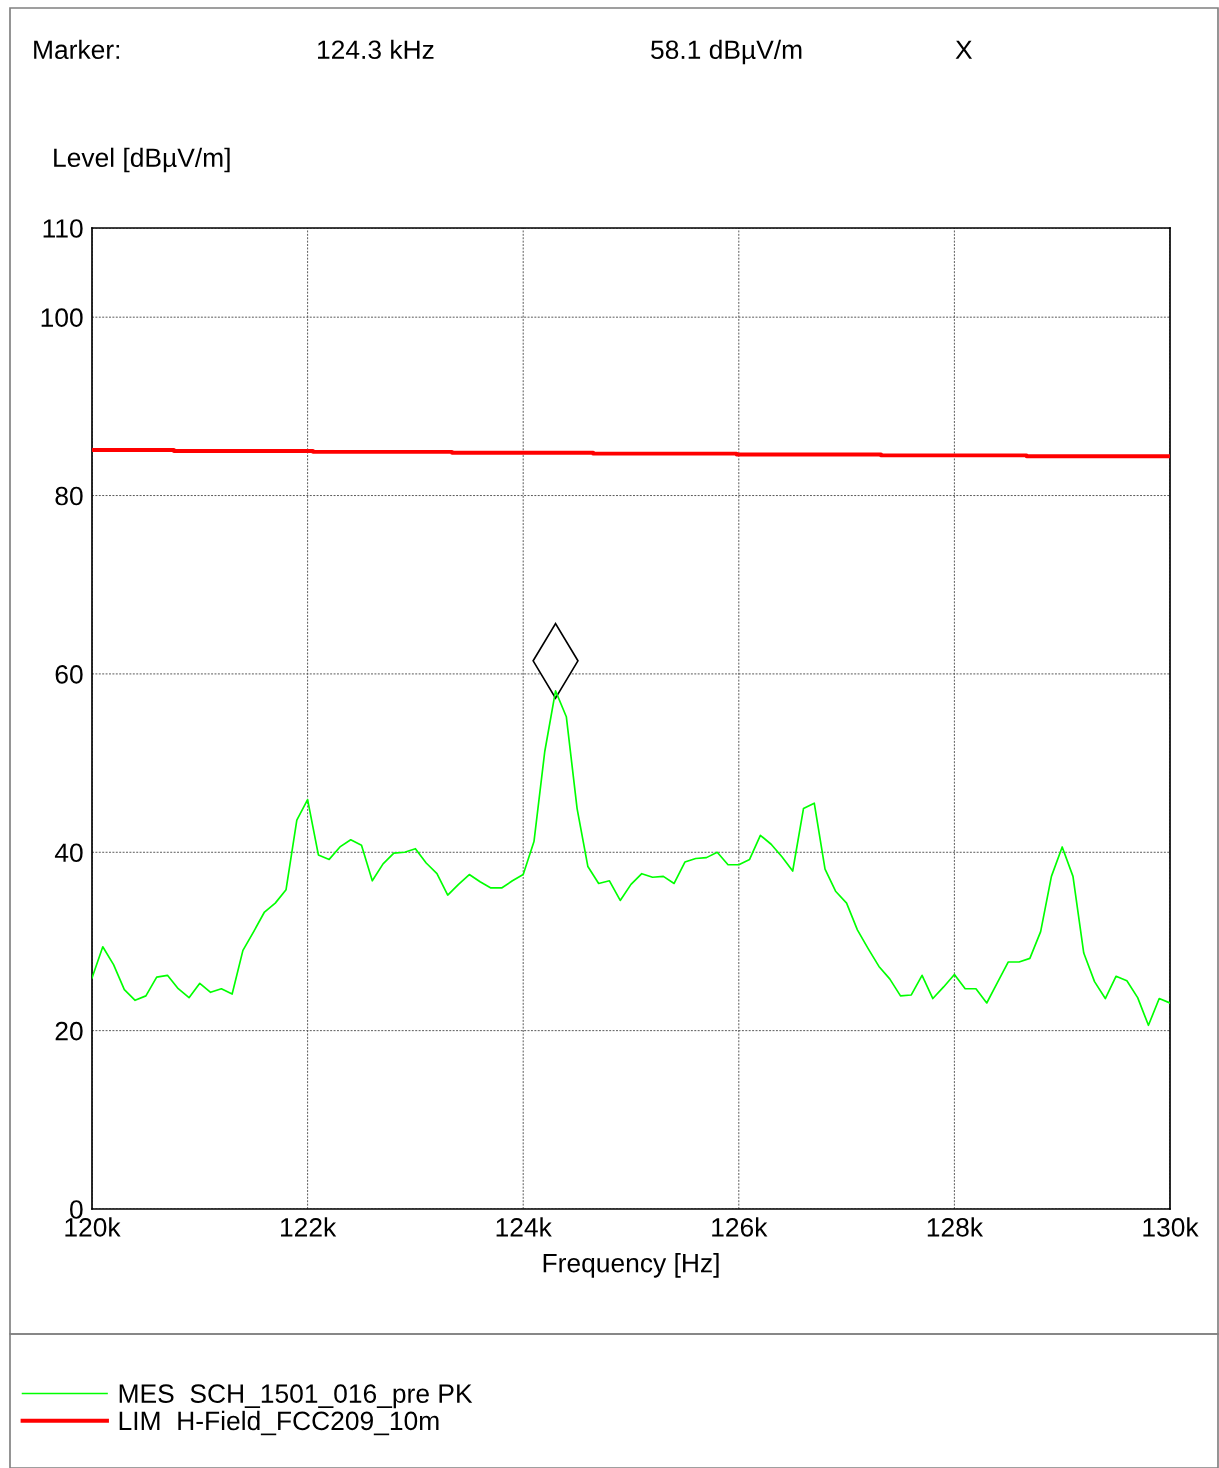  What do you see at coordinates (62, 317) in the screenshot?
I see `y-tick-label: 100` at bounding box center [62, 317].